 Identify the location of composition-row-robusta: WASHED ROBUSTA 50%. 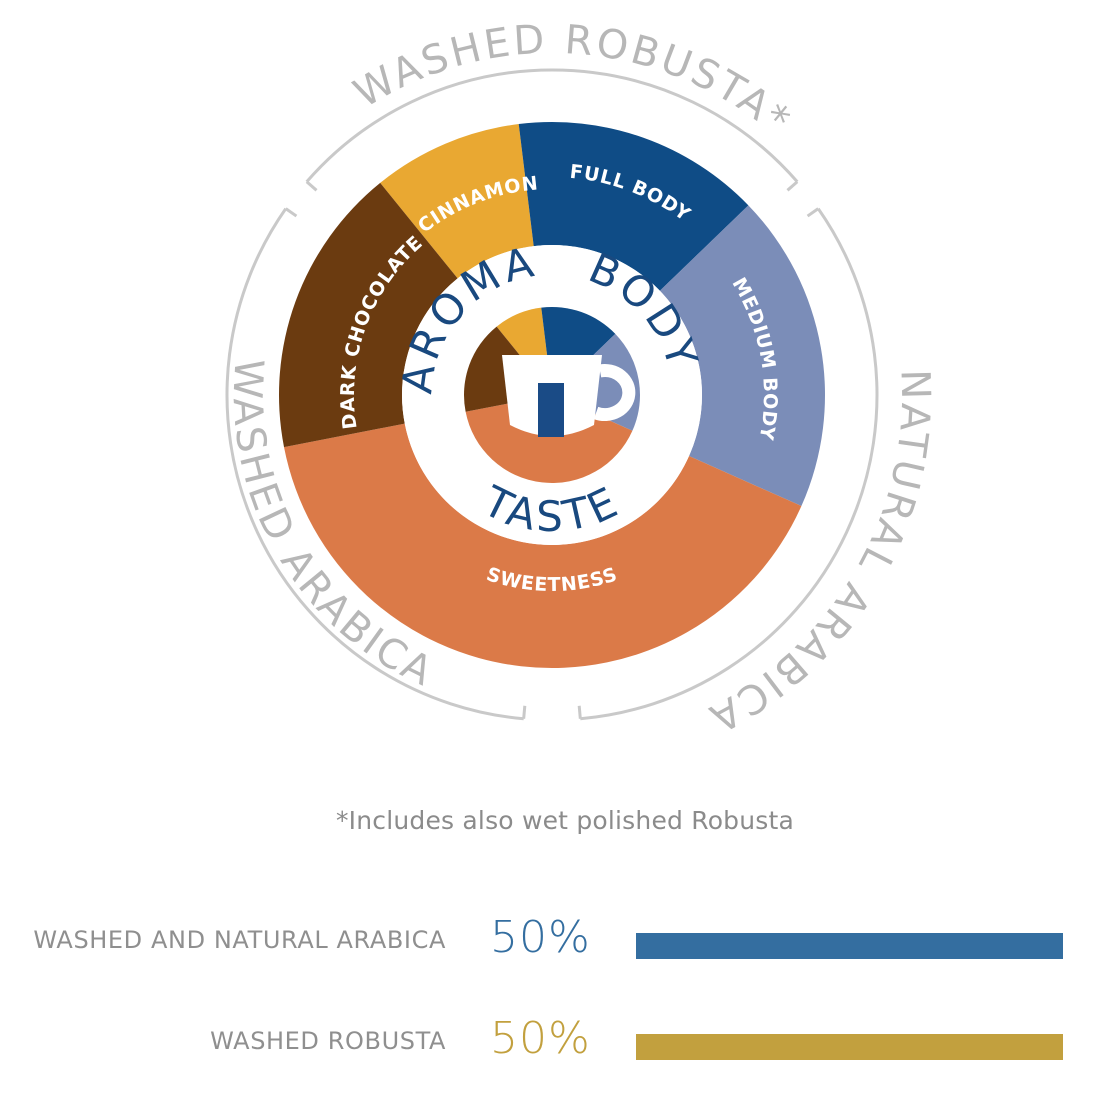
(550, 1043).